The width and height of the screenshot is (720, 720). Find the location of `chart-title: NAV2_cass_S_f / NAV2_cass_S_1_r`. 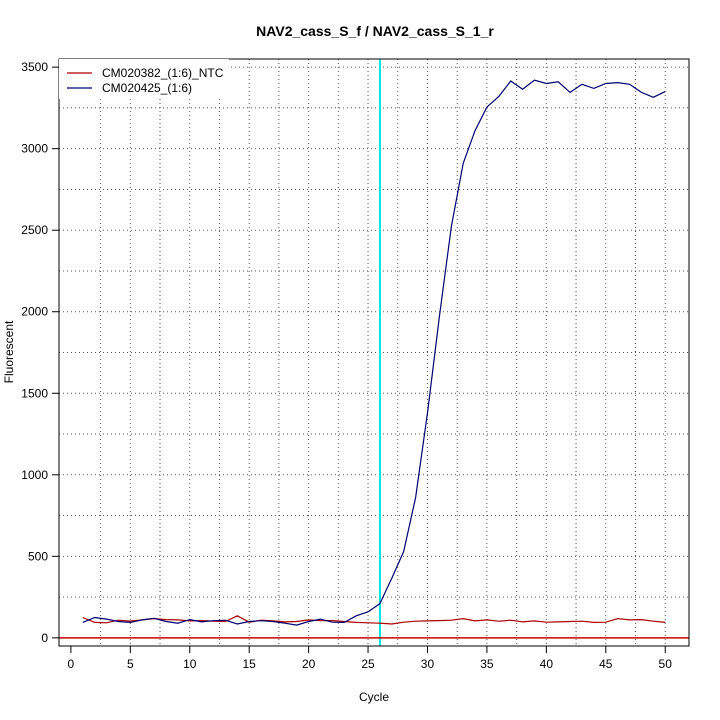

chart-title: NAV2_cass_S_f / NAV2_cass_S_1_r is located at coordinates (375, 31).